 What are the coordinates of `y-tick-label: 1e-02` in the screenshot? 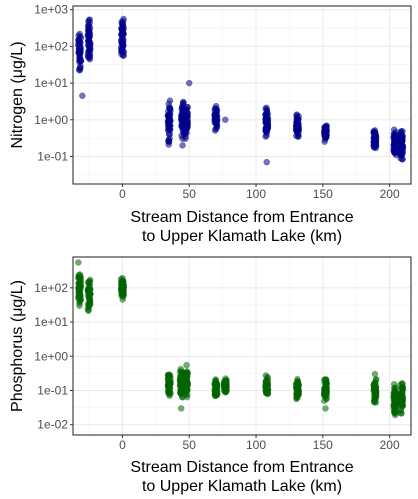 It's located at (52, 425).